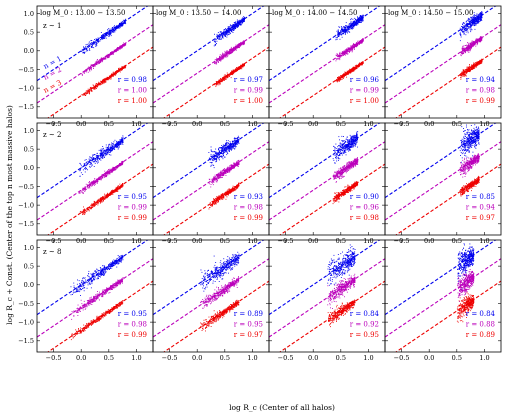 Image resolution: width=520 pixels, height=418 pixels. I want to click on panel-r2-c3: r = 0.90r = 0.96r = 0.98−0.5 0.0 0.5 1.0, so click(327, 183).